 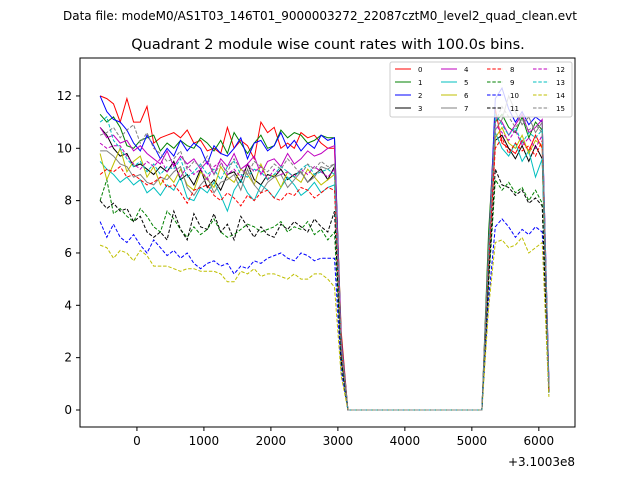 What do you see at coordinates (560, 109) in the screenshot?
I see `legend-label-15: 15` at bounding box center [560, 109].